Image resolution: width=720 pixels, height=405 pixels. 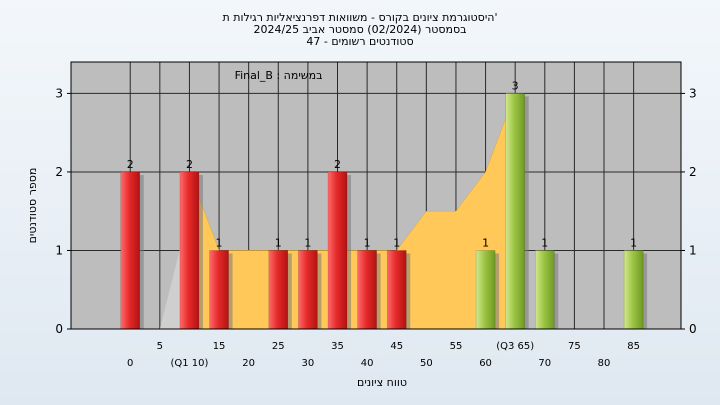 I want to click on x-axis-label: טווח ציונים, so click(x=382, y=382).